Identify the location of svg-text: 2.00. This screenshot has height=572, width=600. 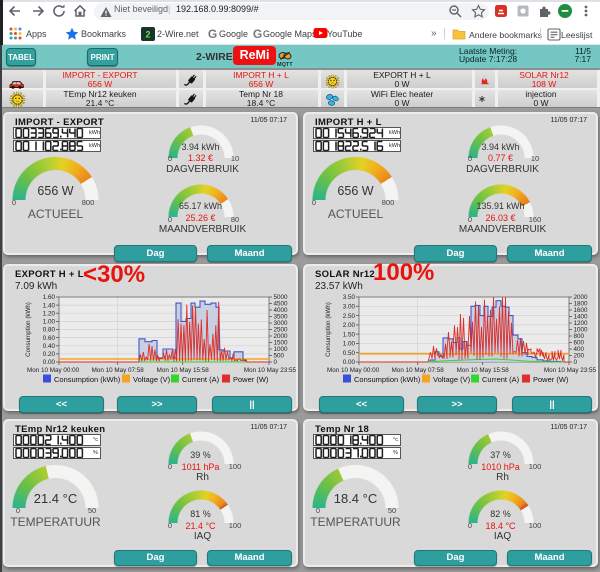
(349, 325).